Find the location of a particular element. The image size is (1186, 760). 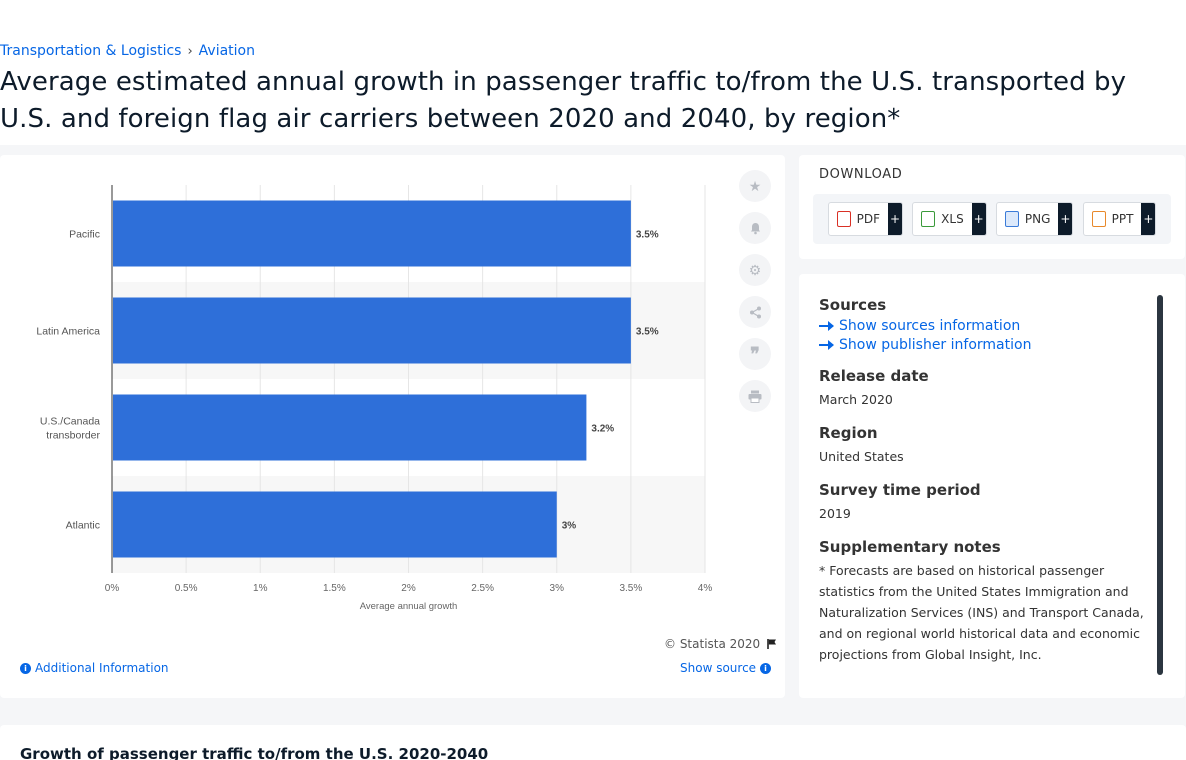

download-xls-button: XLS + is located at coordinates (949, 219).